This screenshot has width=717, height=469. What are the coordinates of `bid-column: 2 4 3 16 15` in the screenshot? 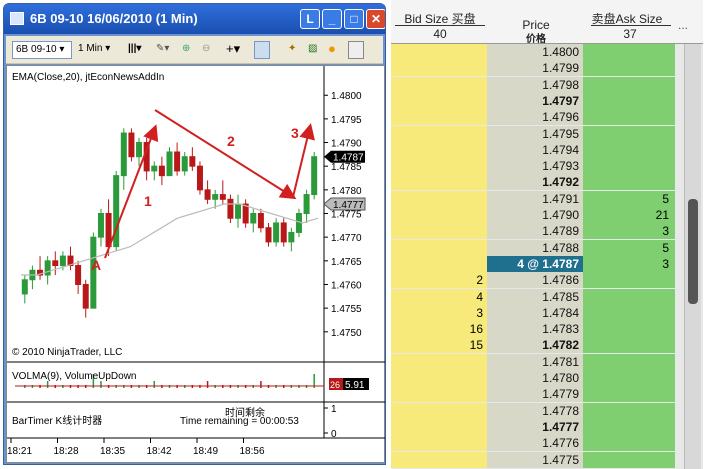 It's located at (439, 256).